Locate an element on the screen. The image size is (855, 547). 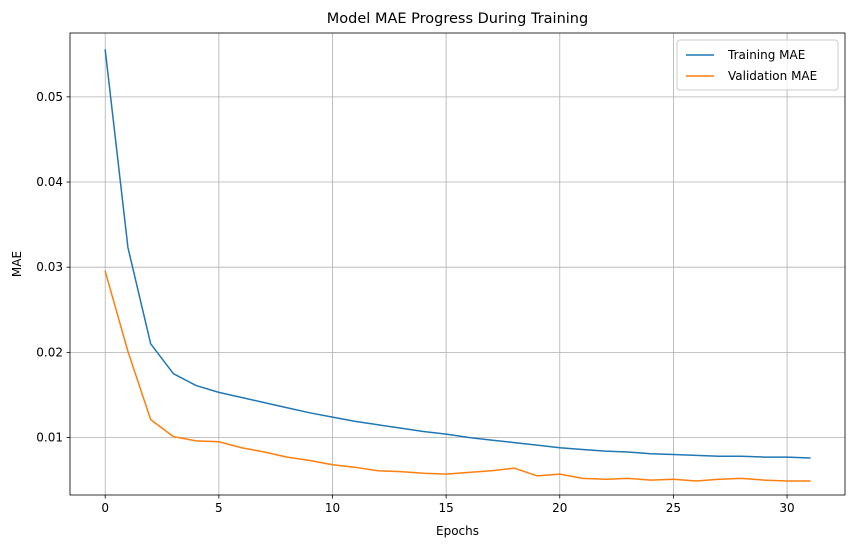
legend-label-training: Training MAE is located at coordinates (766, 55).